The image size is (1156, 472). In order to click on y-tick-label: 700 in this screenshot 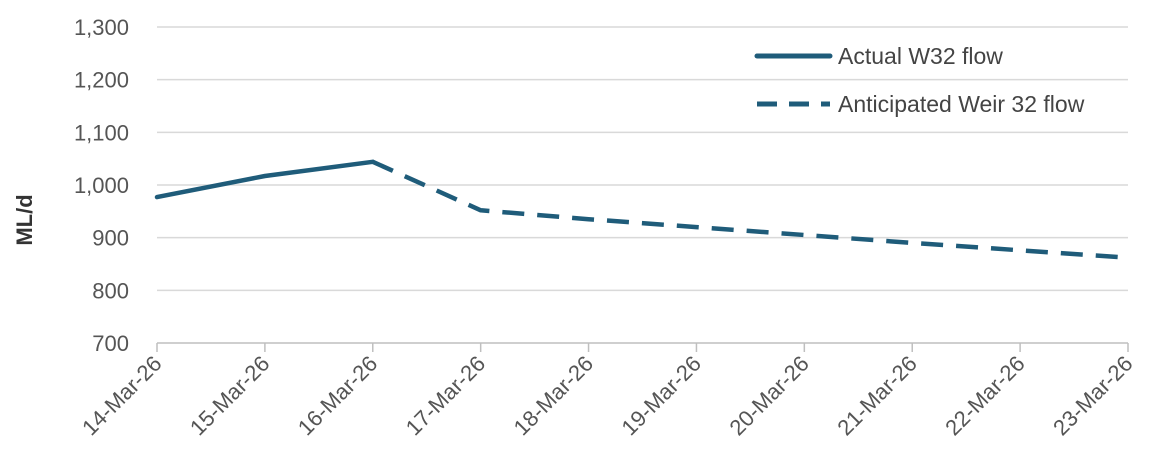, I will do `click(110, 343)`.